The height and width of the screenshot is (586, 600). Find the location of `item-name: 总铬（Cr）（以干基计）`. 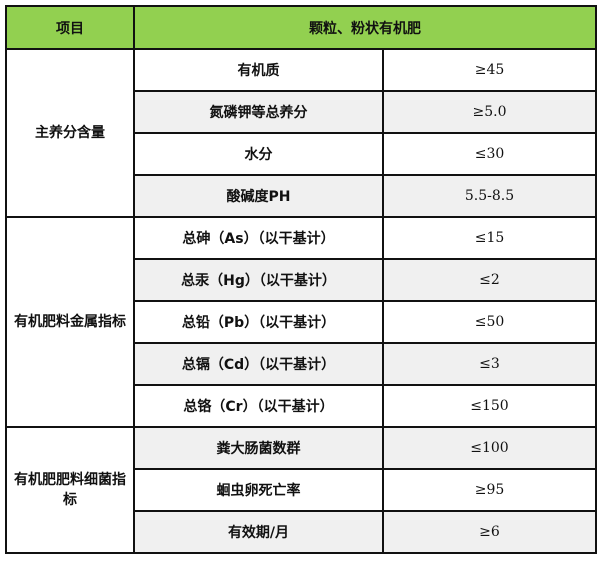

item-name: 总铬（Cr）（以干基计） is located at coordinates (258, 406).